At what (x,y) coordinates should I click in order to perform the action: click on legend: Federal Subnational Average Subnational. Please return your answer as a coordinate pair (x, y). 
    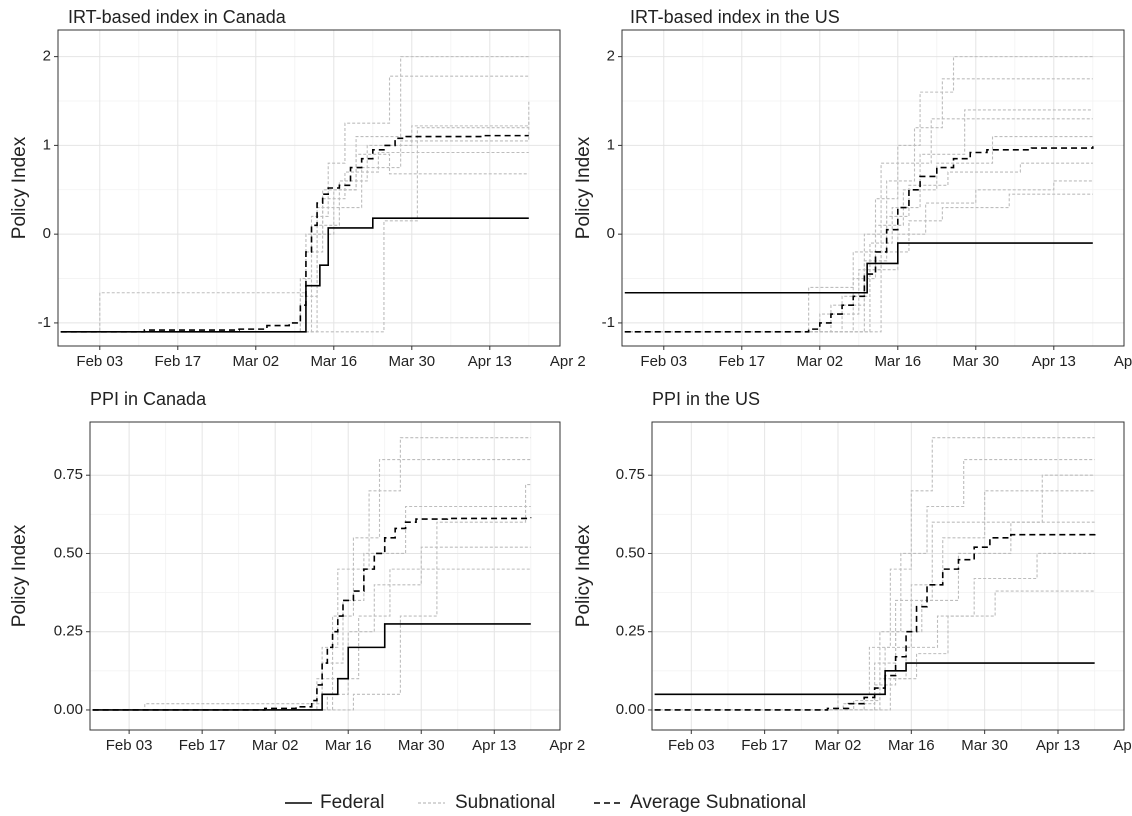
    Looking at the image, I should click on (545, 802).